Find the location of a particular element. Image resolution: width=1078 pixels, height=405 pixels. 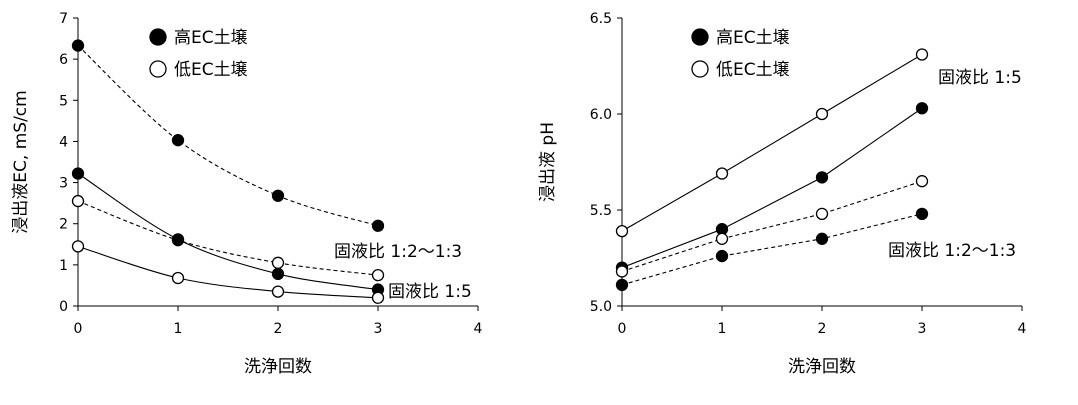

y-tick-label: 4 is located at coordinates (63, 142).